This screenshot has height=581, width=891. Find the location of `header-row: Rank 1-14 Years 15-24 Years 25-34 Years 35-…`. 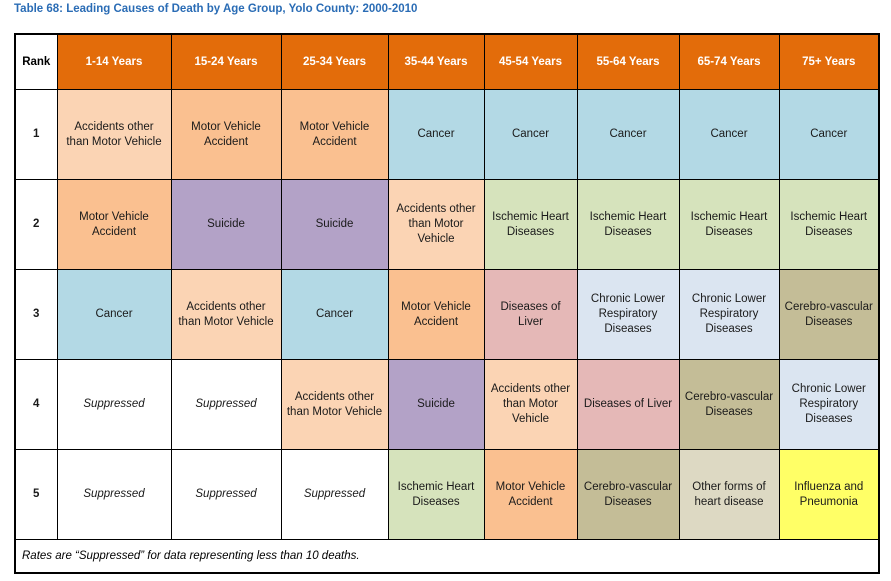

header-row: Rank 1-14 Years 15-24 Years 25-34 Years 35-… is located at coordinates (447, 61).